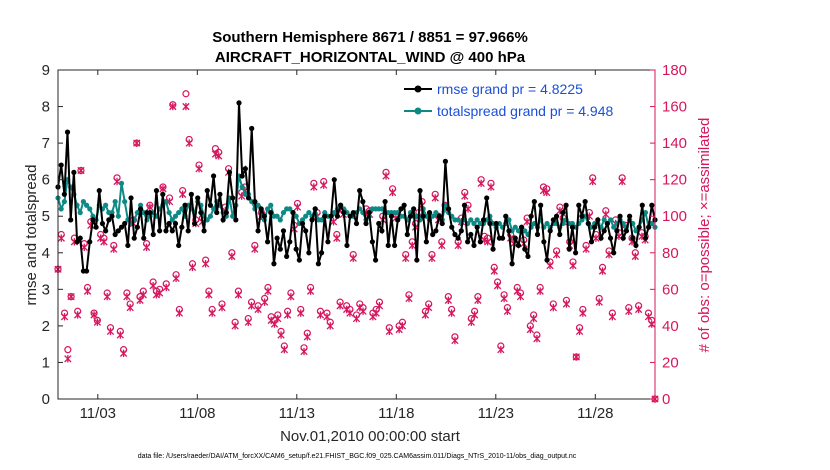  Describe the element at coordinates (496, 413) in the screenshot. I see `x-tick-label: 11/23` at that location.